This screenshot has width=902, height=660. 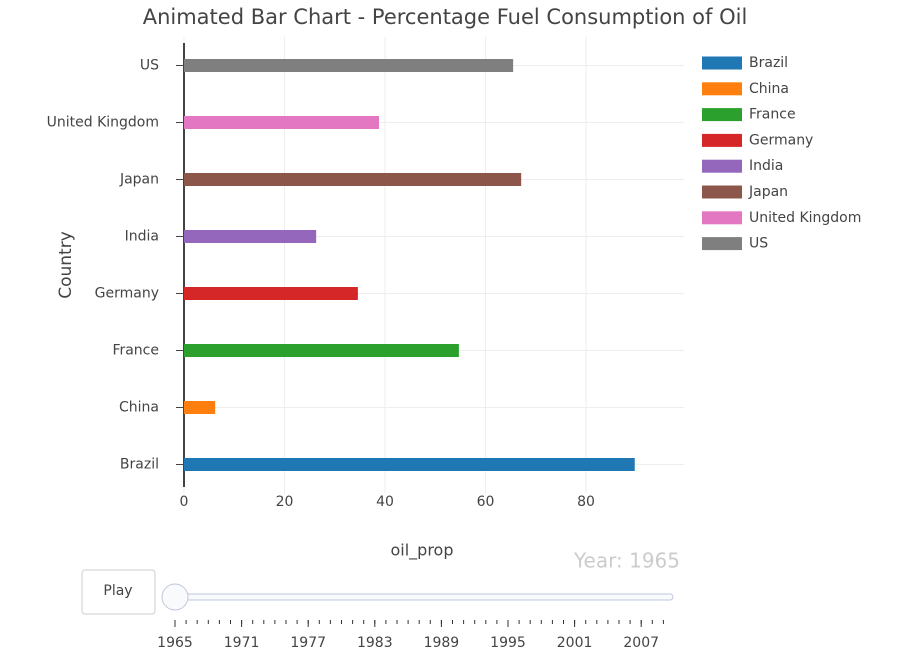 I want to click on y-tick-label: France, so click(x=135, y=351).